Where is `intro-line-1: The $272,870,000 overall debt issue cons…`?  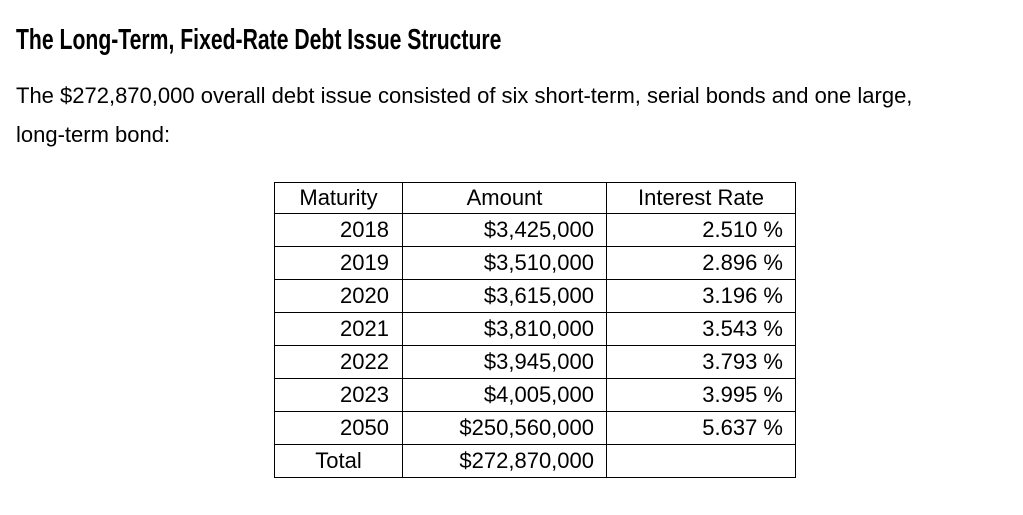
intro-line-1: The $272,870,000 overall debt issue cons… is located at coordinates (464, 95).